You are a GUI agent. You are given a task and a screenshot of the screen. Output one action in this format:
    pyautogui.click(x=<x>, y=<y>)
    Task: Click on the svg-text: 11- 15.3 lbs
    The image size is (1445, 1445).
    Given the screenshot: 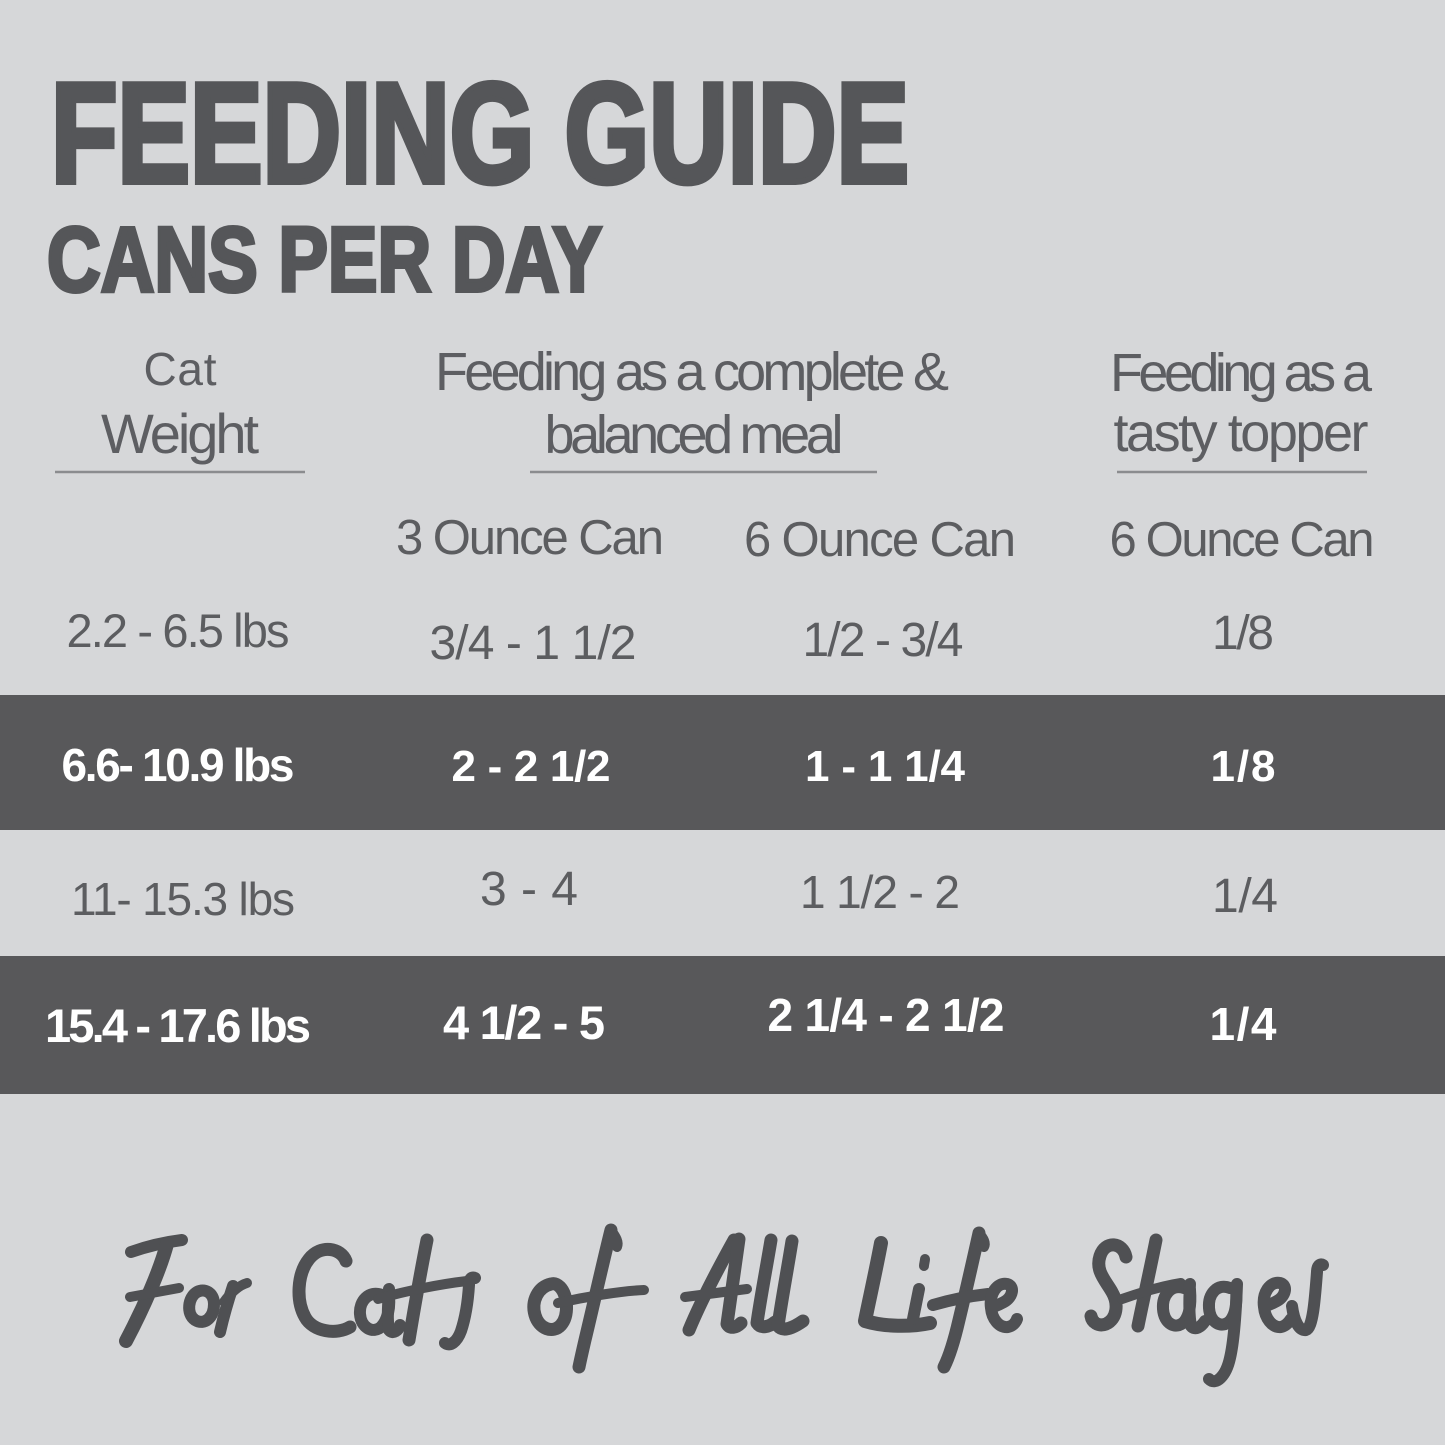 What is the action you would take?
    pyautogui.click(x=183, y=899)
    